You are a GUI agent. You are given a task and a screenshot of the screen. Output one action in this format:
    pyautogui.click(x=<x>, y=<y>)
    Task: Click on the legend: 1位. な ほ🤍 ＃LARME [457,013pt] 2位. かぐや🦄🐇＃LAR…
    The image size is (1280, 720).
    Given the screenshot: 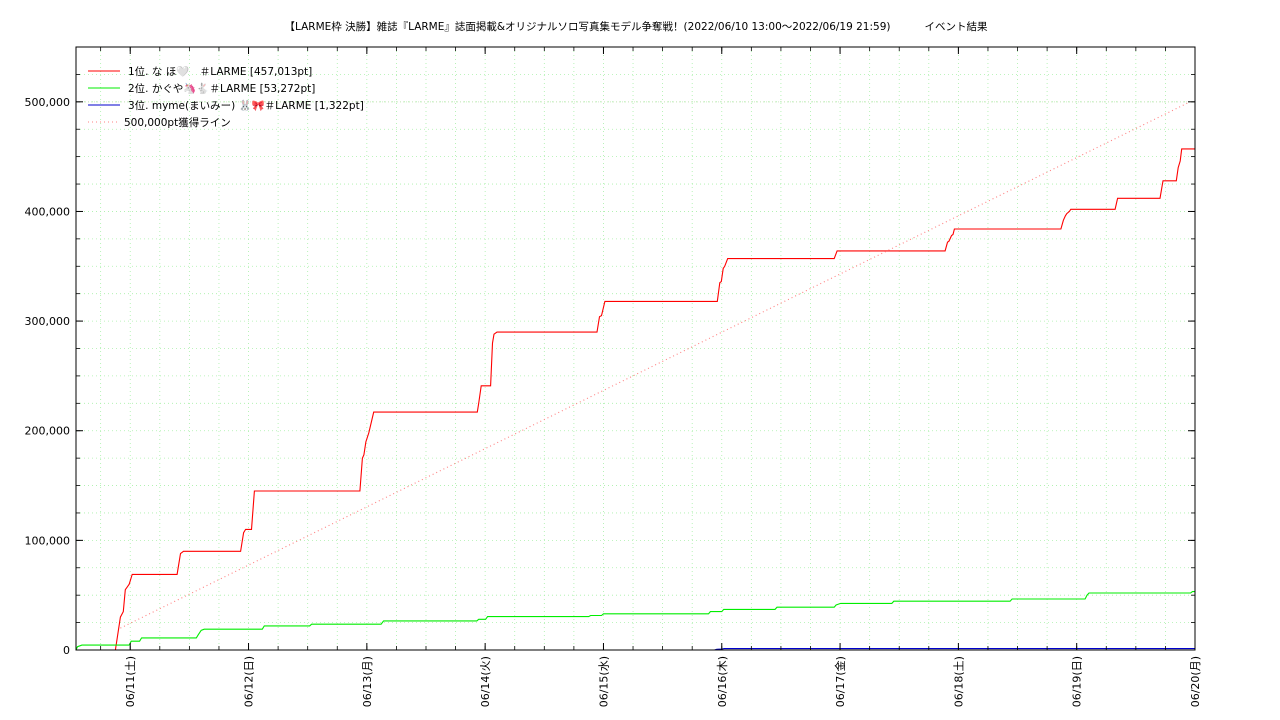 What is the action you would take?
    pyautogui.click(x=226, y=97)
    